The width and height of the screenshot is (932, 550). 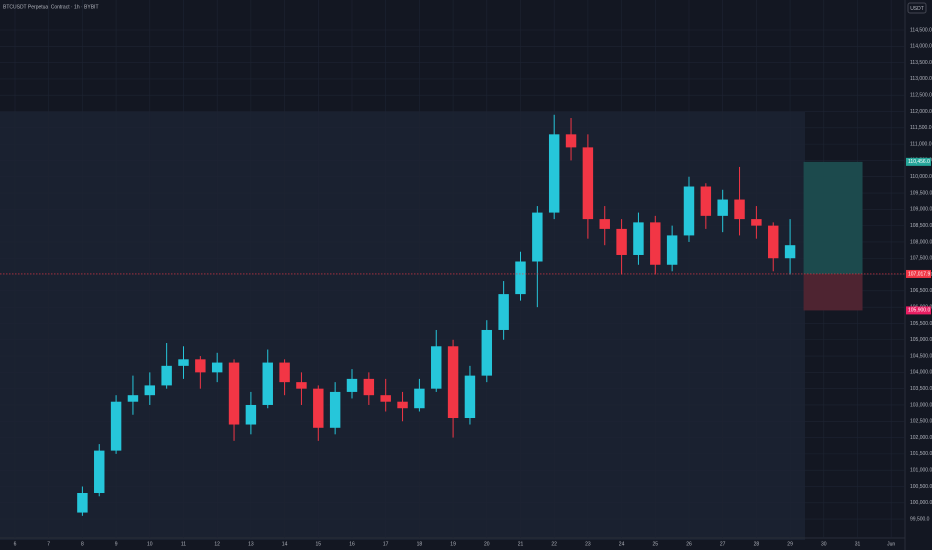 I want to click on y-tick-label: 105,000.0, so click(x=921, y=340).